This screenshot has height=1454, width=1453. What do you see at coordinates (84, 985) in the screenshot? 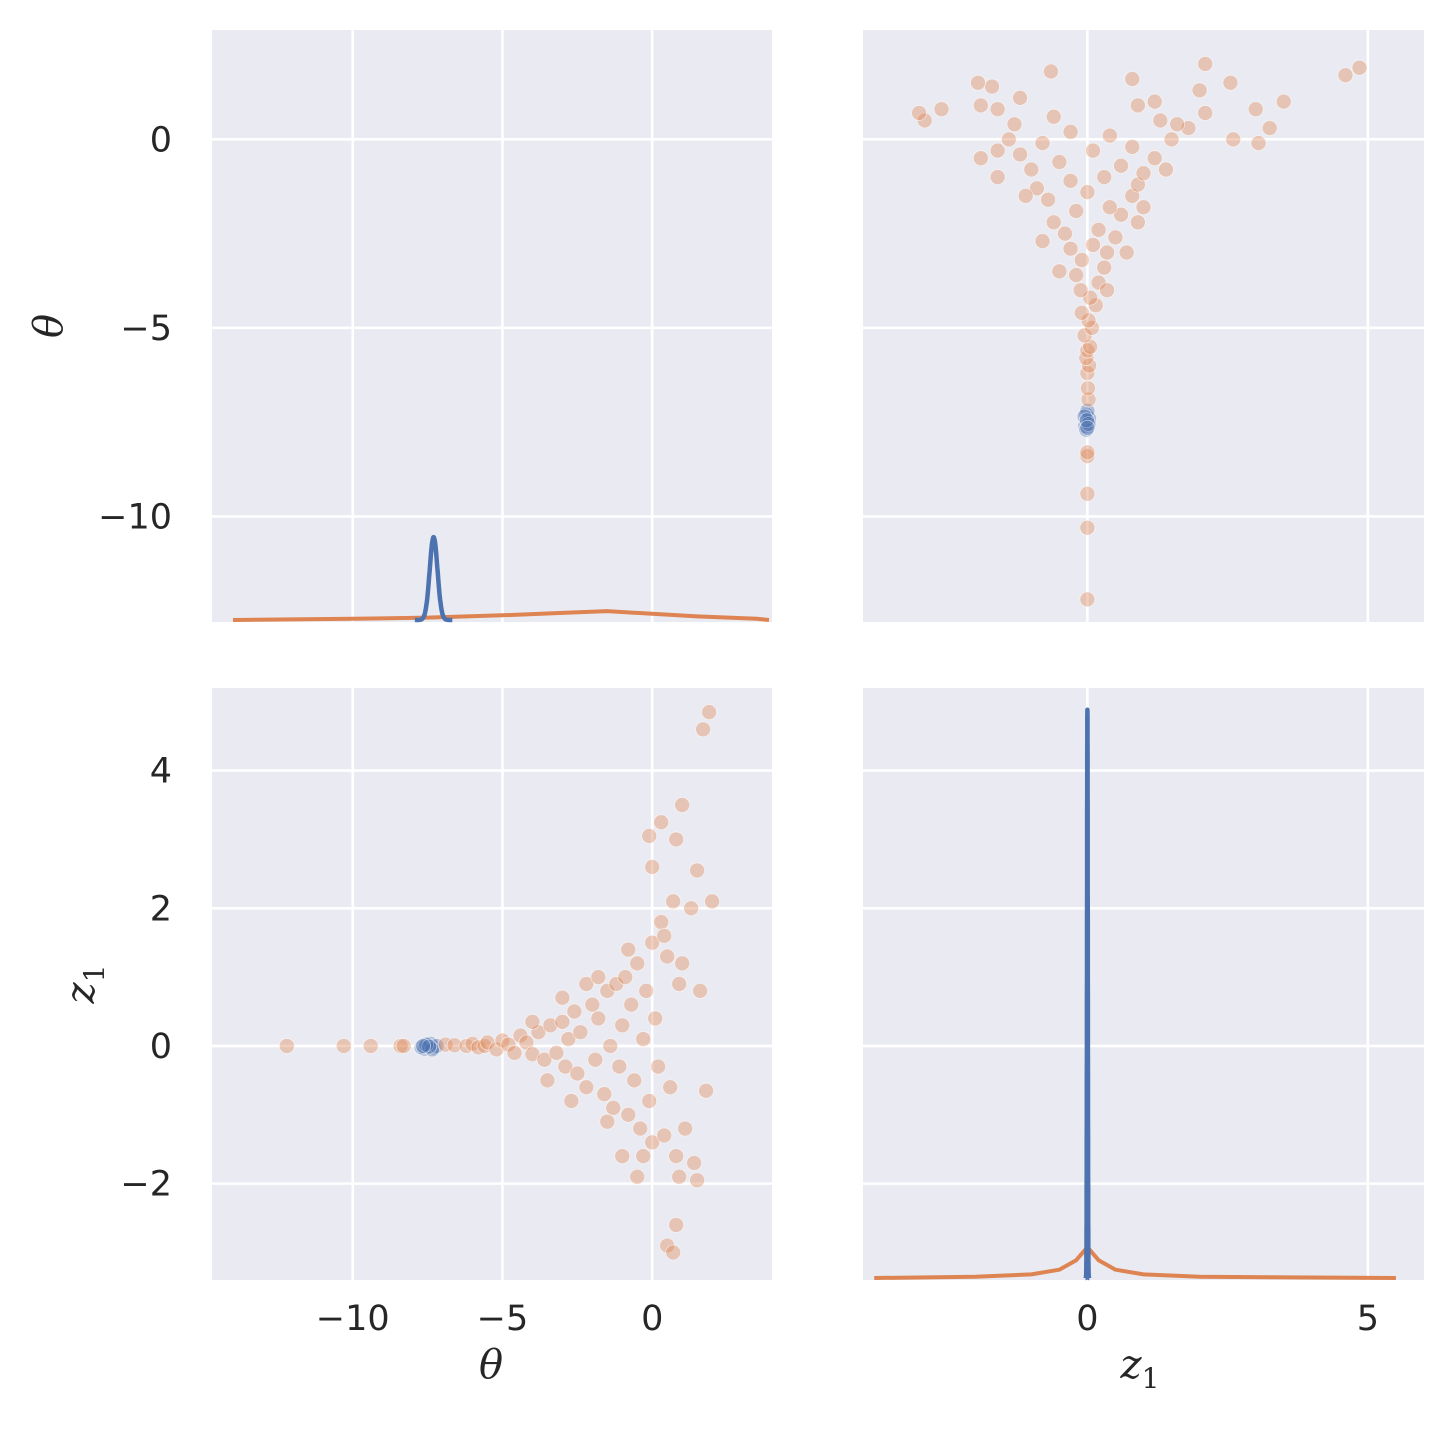
I see `y-axis-label-z1: z1` at bounding box center [84, 985].